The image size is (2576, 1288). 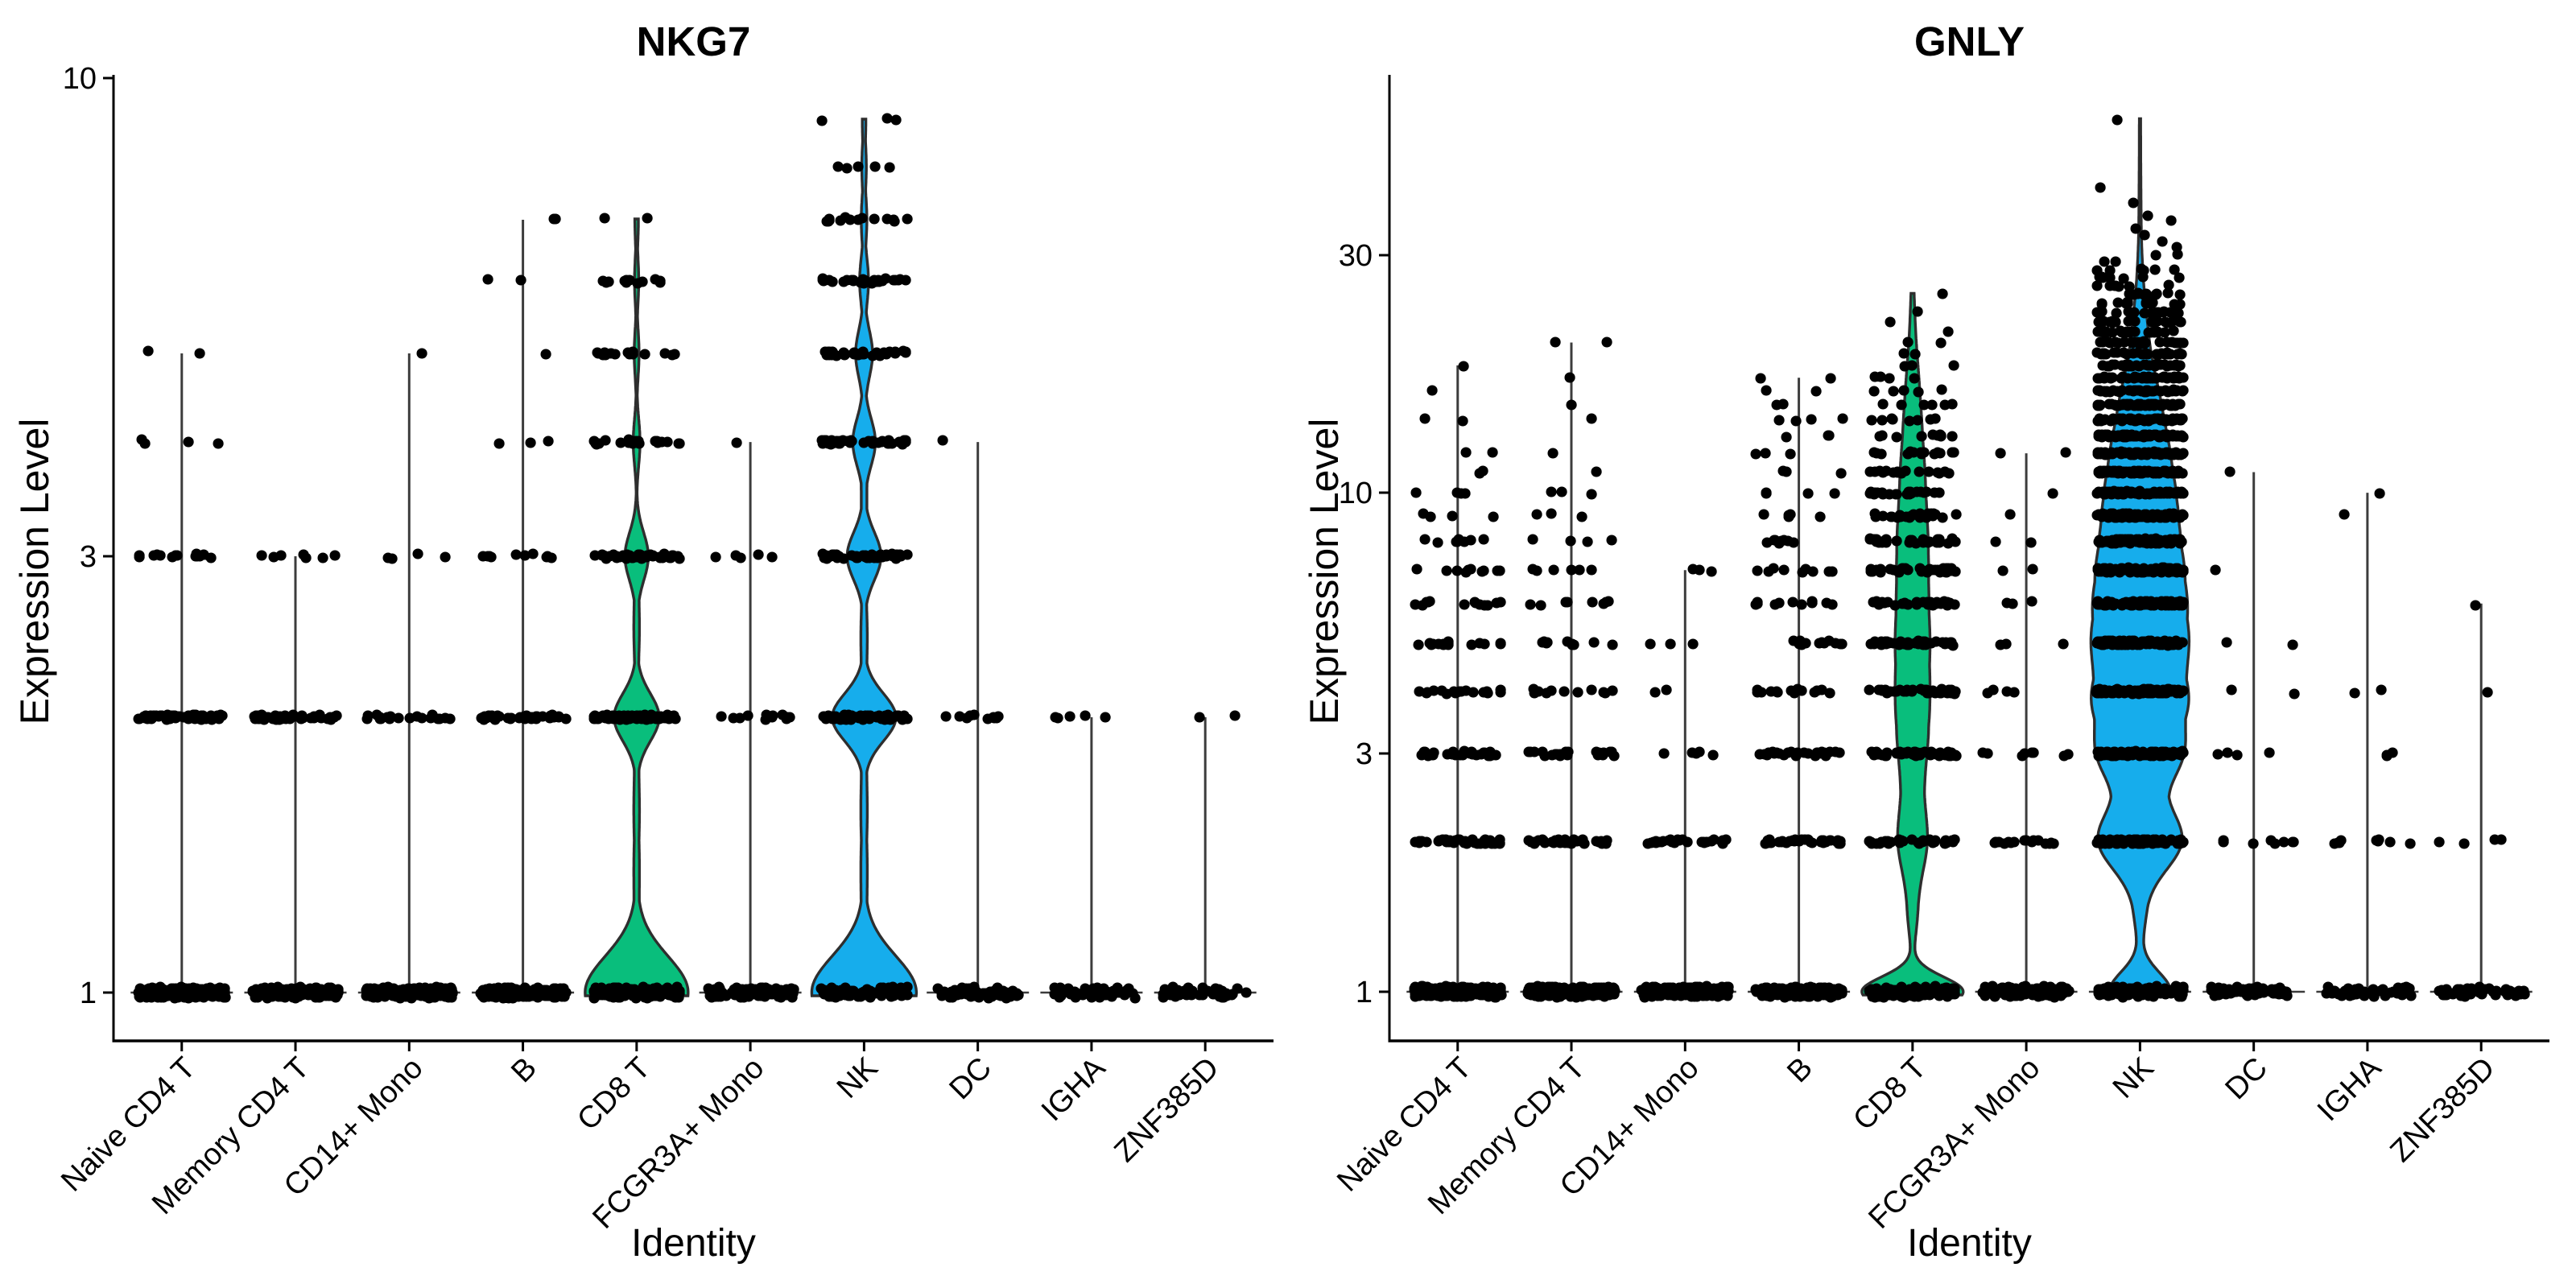 I want to click on svg-text: GNLY, so click(x=1969, y=41).